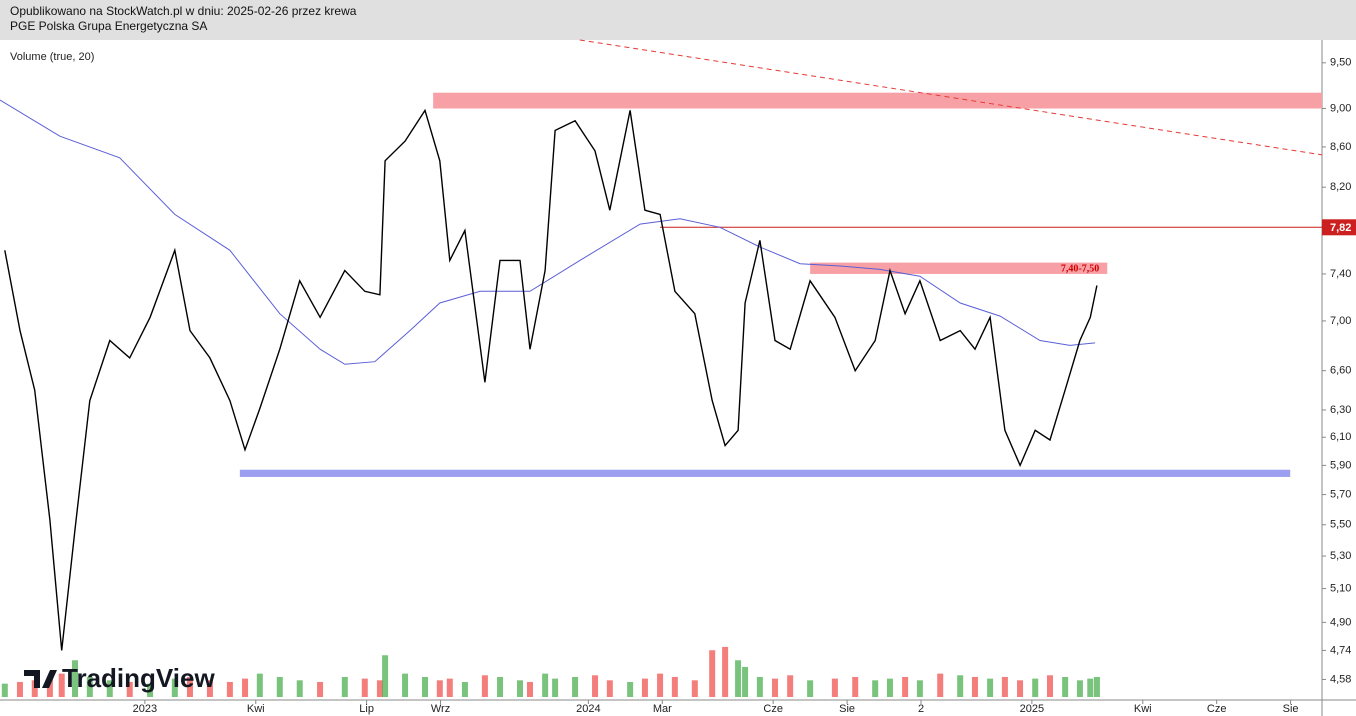 The width and height of the screenshot is (1356, 716). What do you see at coordinates (1340, 679) in the screenshot?
I see `y-tick-label: 4,58` at bounding box center [1340, 679].